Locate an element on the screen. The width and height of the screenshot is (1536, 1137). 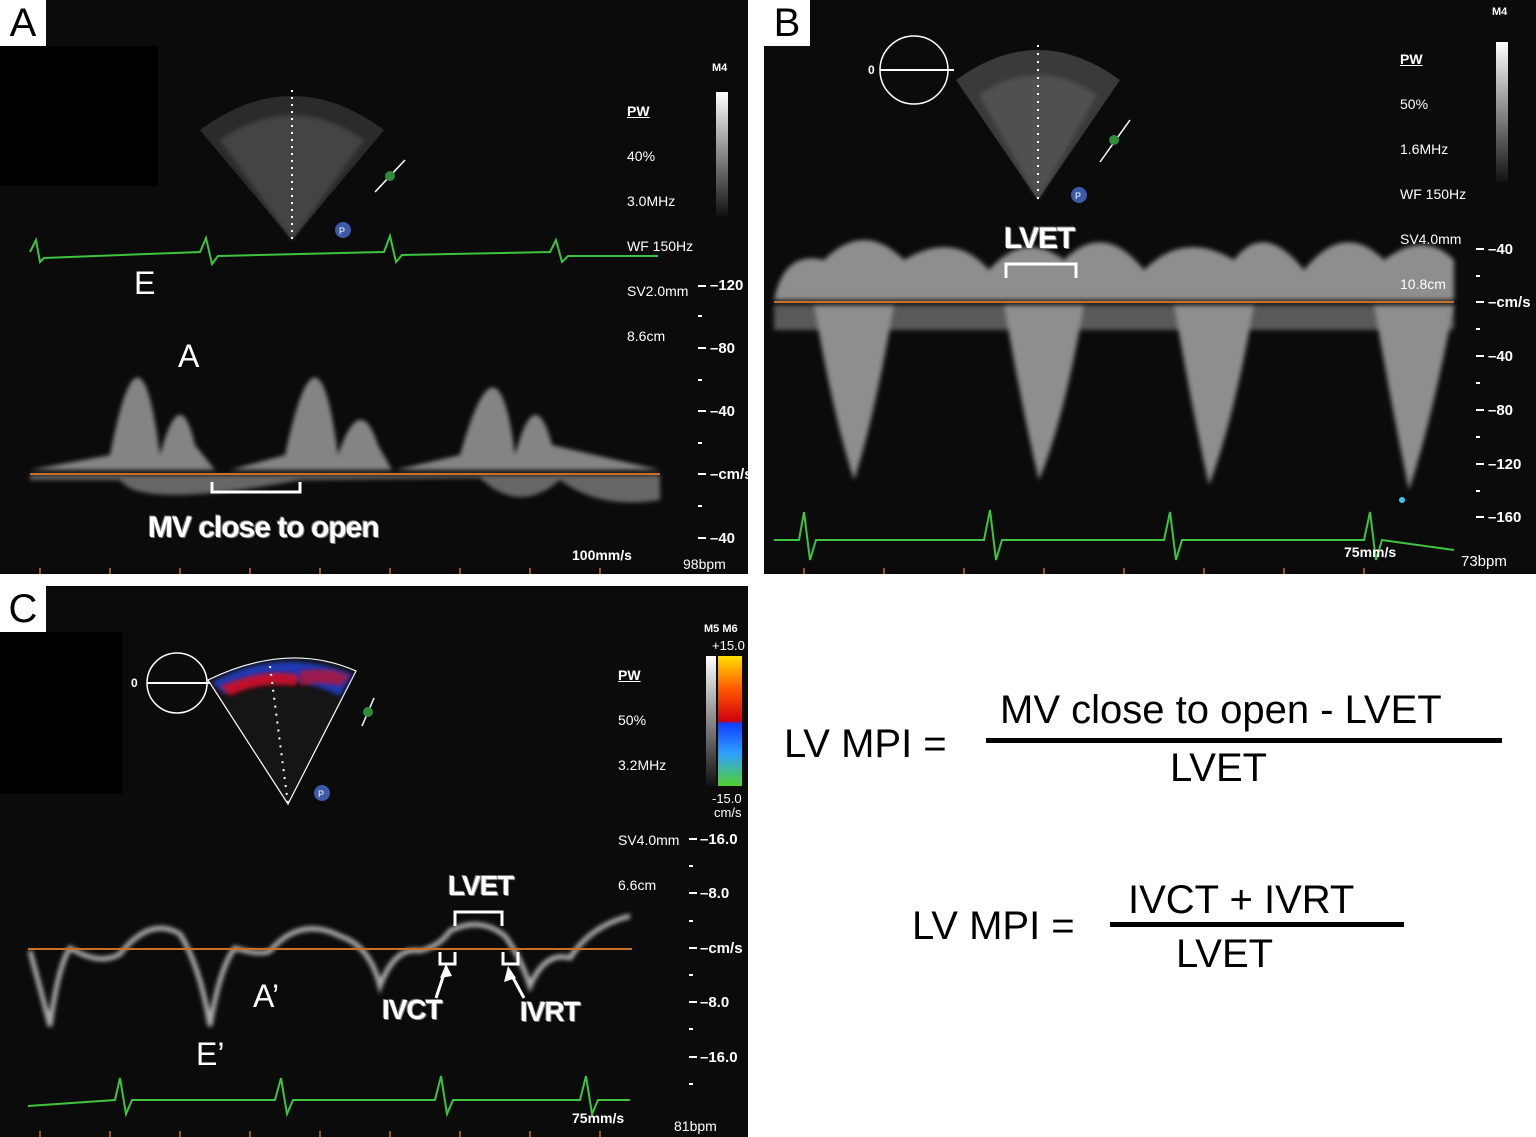
sweep-speed: 100mm/s is located at coordinates (602, 555).